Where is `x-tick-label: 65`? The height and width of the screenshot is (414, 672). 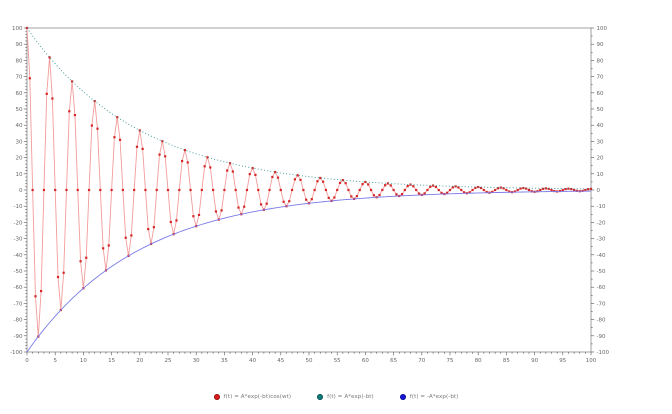
x-tick-label: 65 is located at coordinates (393, 361).